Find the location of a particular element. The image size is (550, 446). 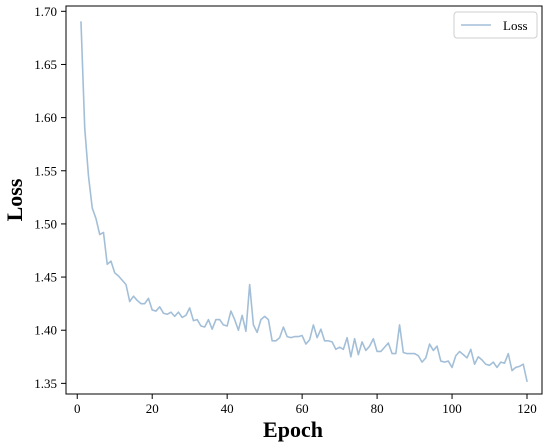

x-tick-label: 100 is located at coordinates (452, 408).